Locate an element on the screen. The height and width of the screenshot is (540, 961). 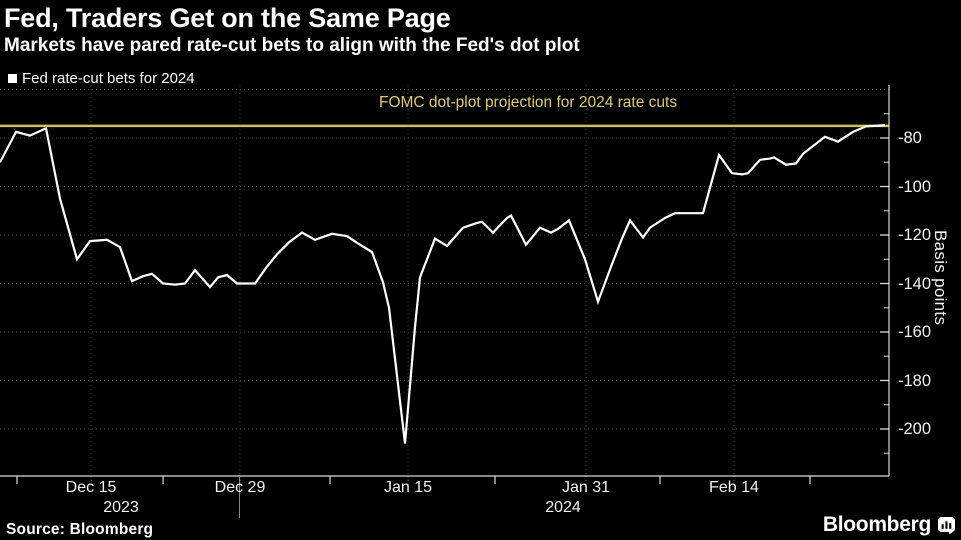
x-tick-label: Jan 31 is located at coordinates (586, 487).